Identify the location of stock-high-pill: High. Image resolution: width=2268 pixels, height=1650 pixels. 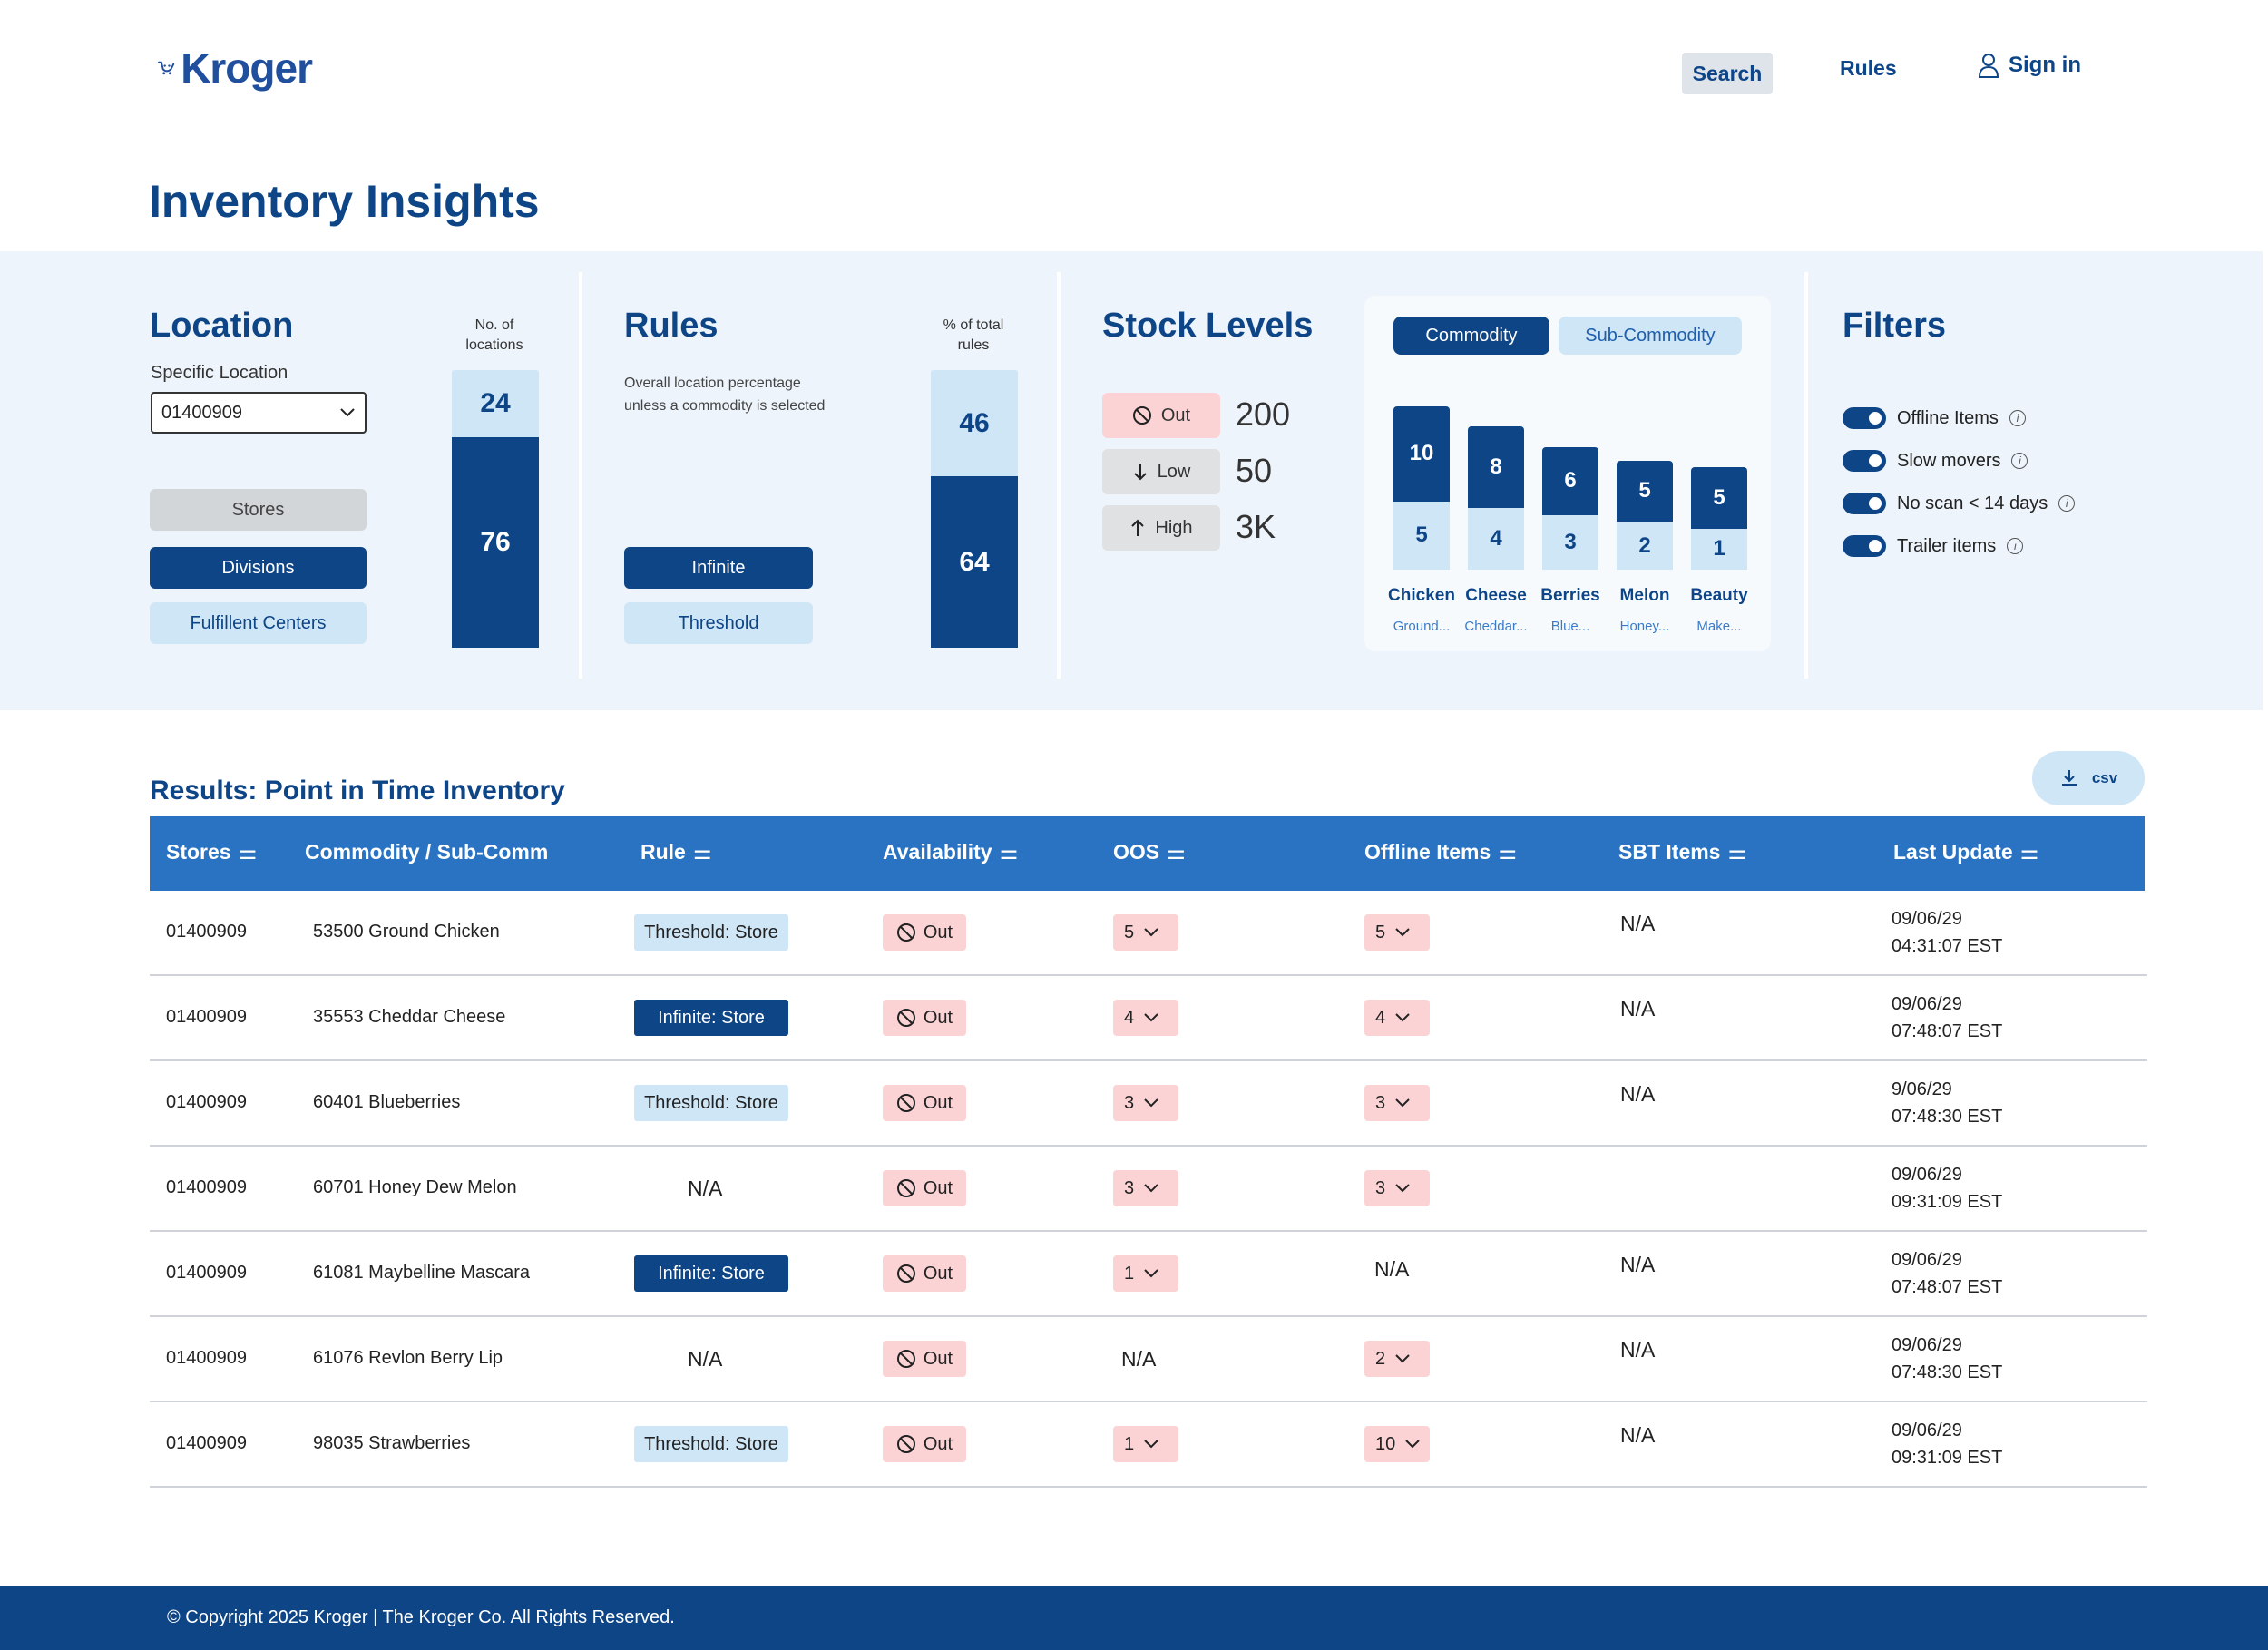
(1161, 528).